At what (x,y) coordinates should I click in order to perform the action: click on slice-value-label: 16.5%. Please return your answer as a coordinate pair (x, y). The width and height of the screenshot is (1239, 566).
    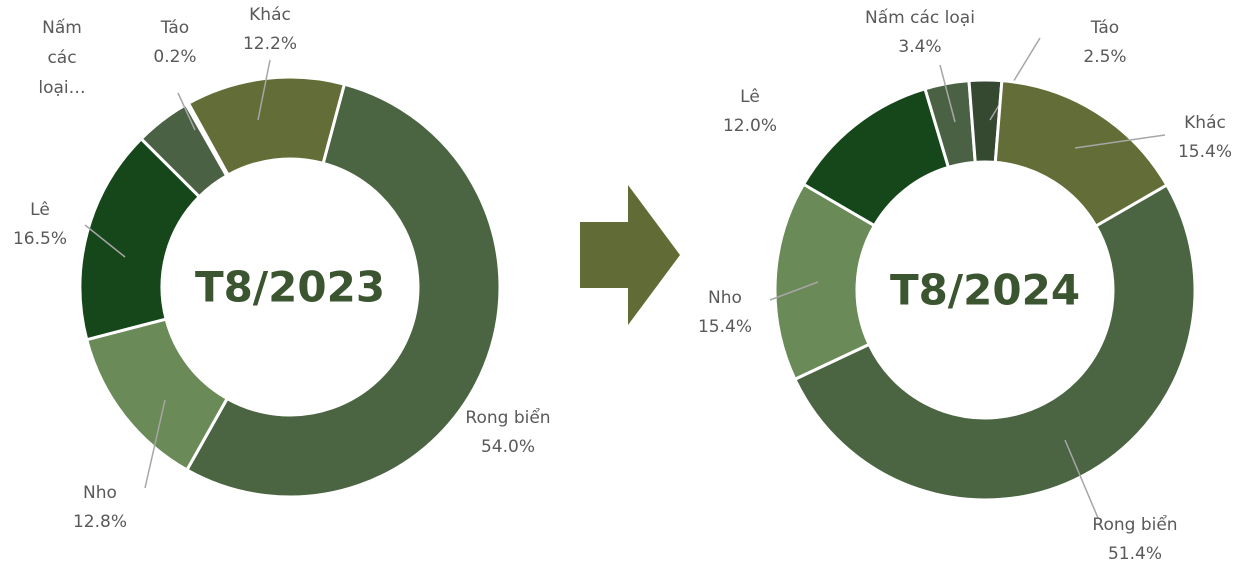
    Looking at the image, I should click on (40, 239).